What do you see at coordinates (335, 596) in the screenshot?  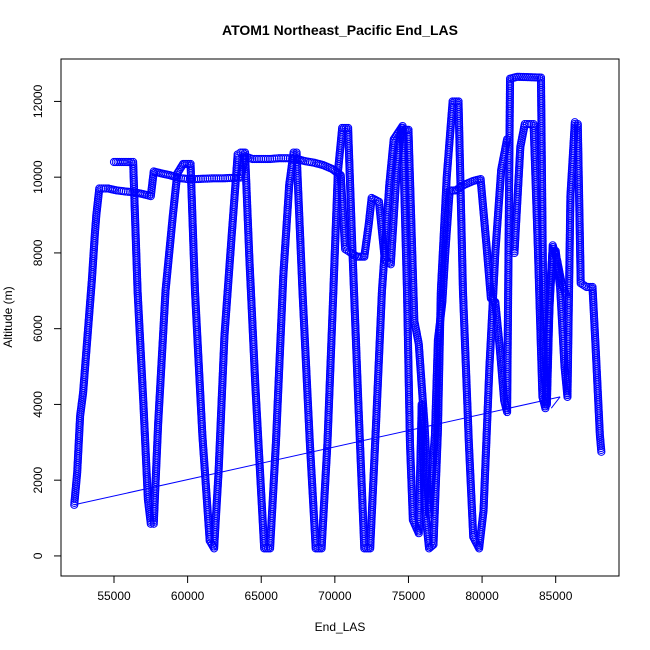 I see `x-tick-label: 70000` at bounding box center [335, 596].